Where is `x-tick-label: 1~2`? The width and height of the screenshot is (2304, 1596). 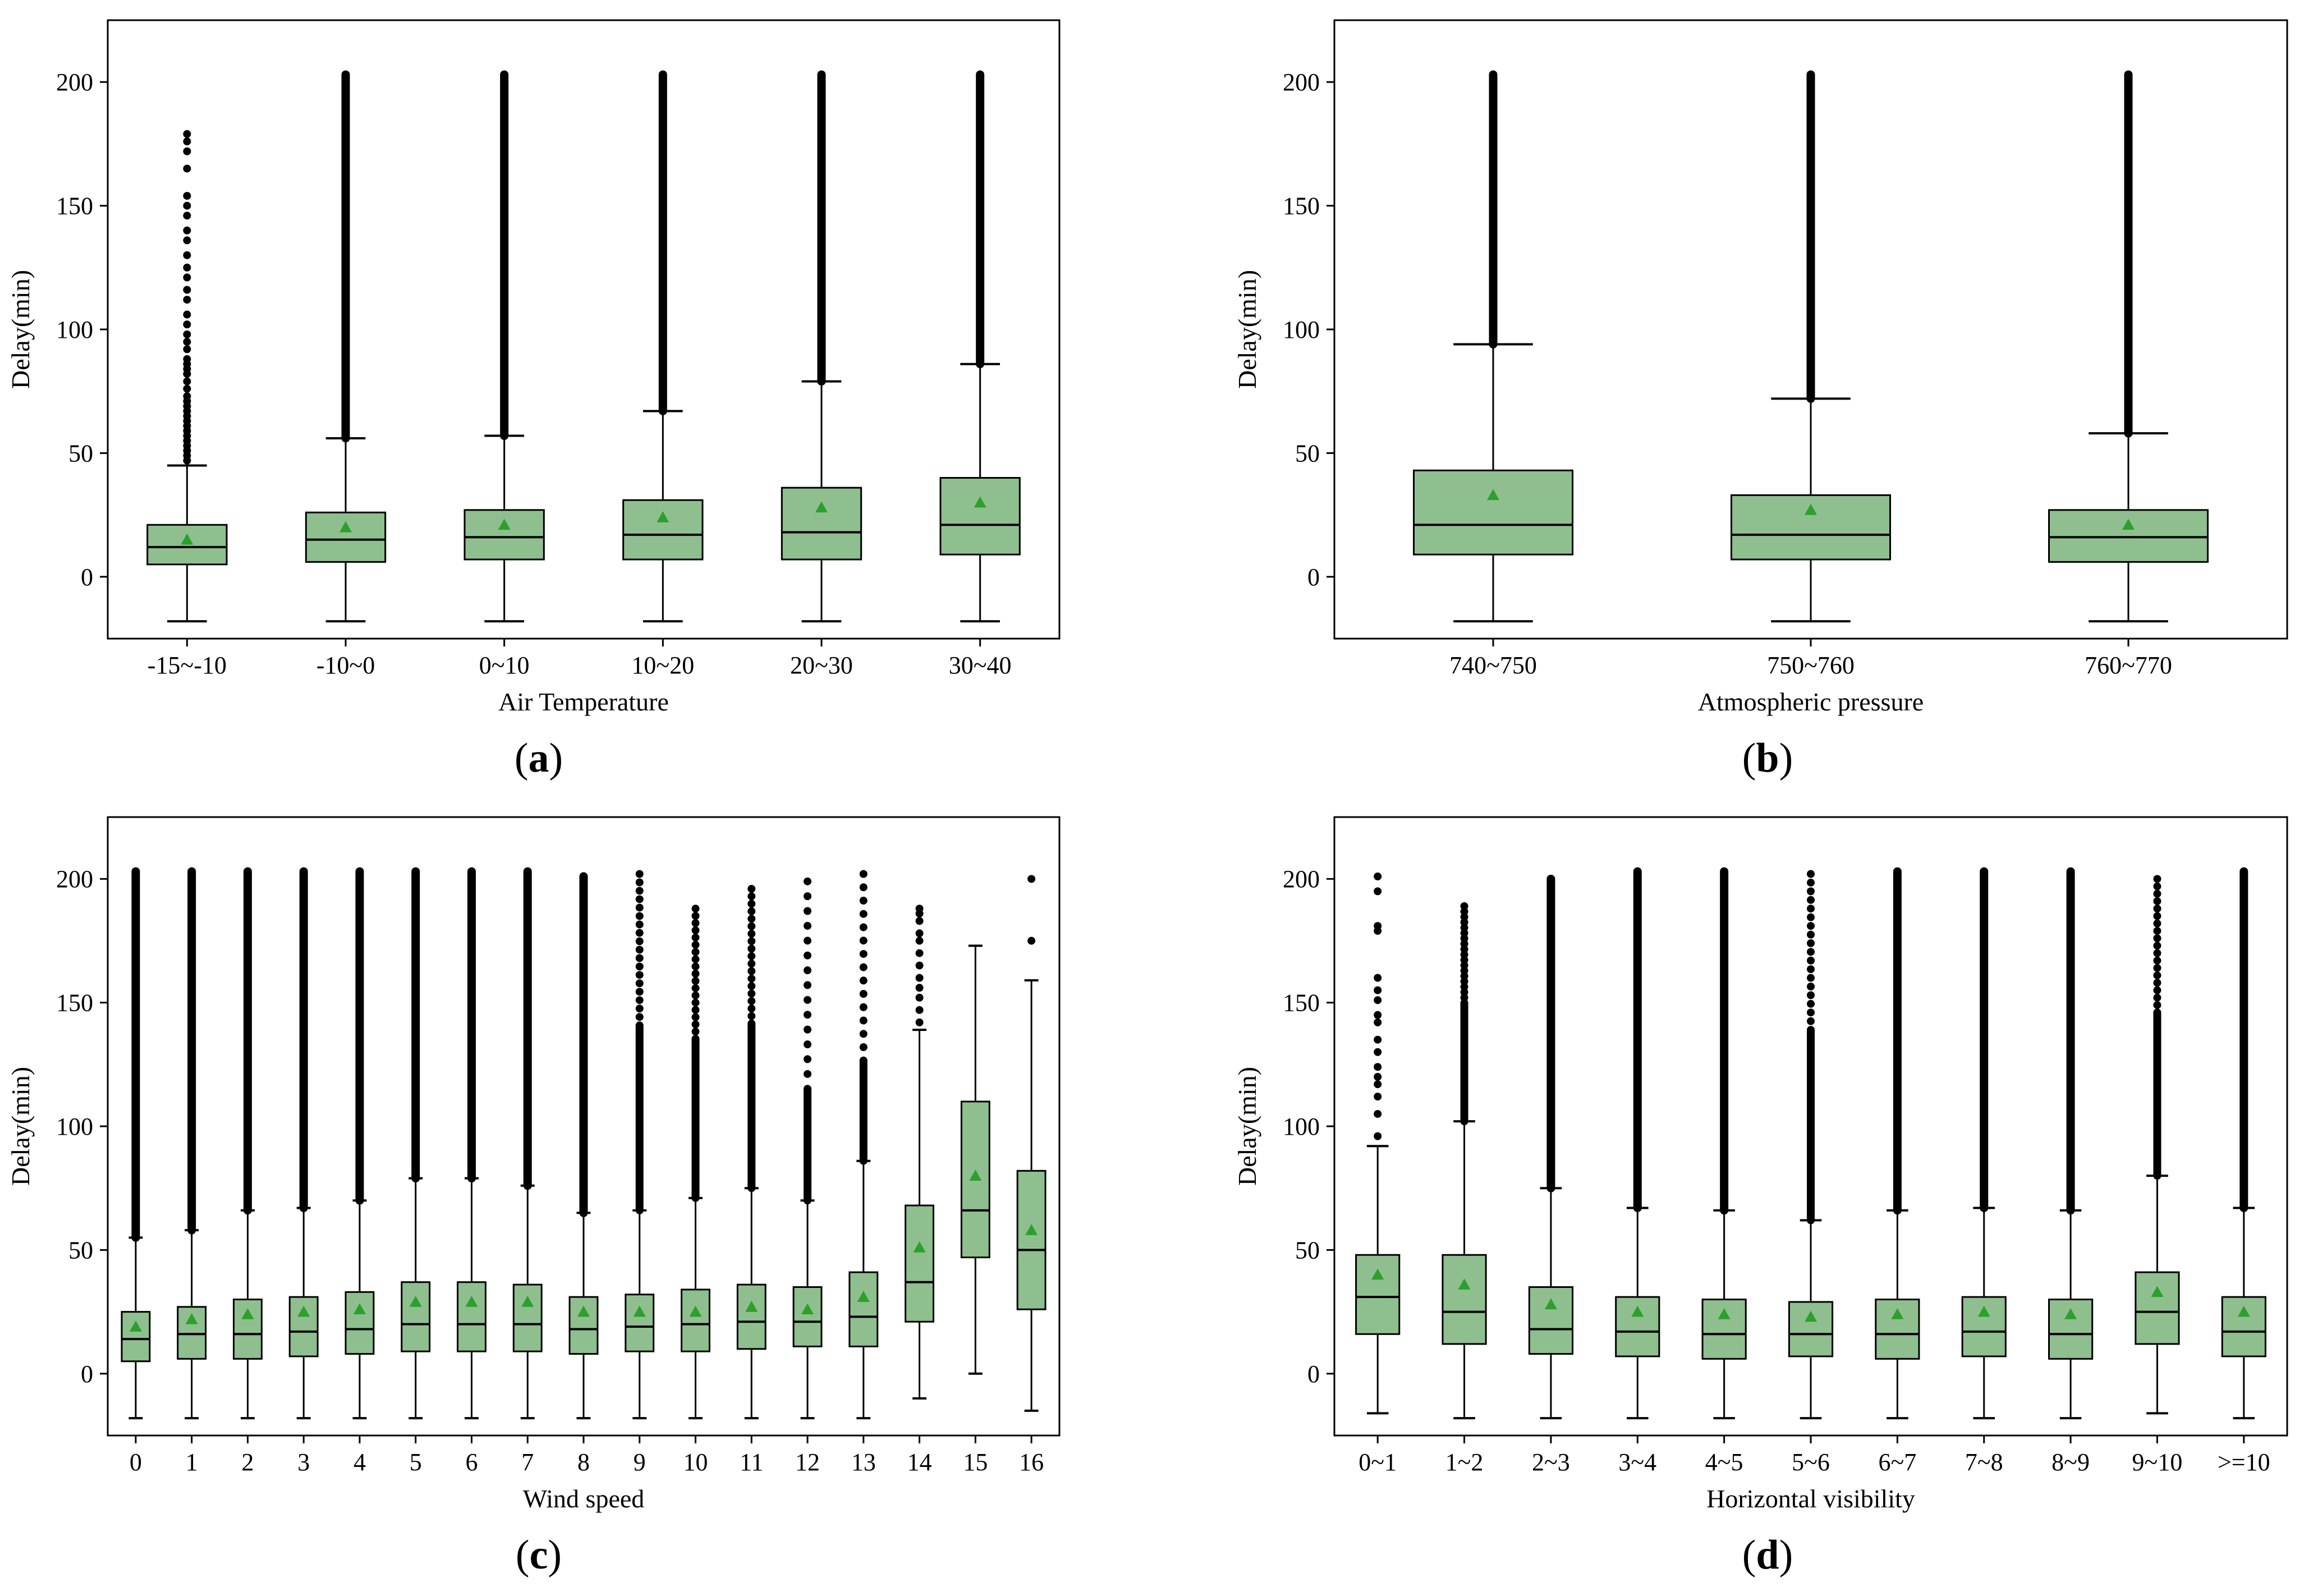 x-tick-label: 1~2 is located at coordinates (1465, 1462).